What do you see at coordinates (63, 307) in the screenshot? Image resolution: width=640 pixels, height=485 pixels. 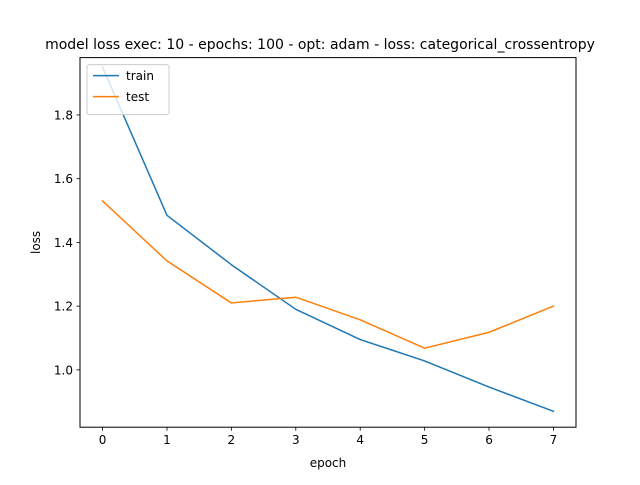 I see `y-tick-label: 1.2` at bounding box center [63, 307].